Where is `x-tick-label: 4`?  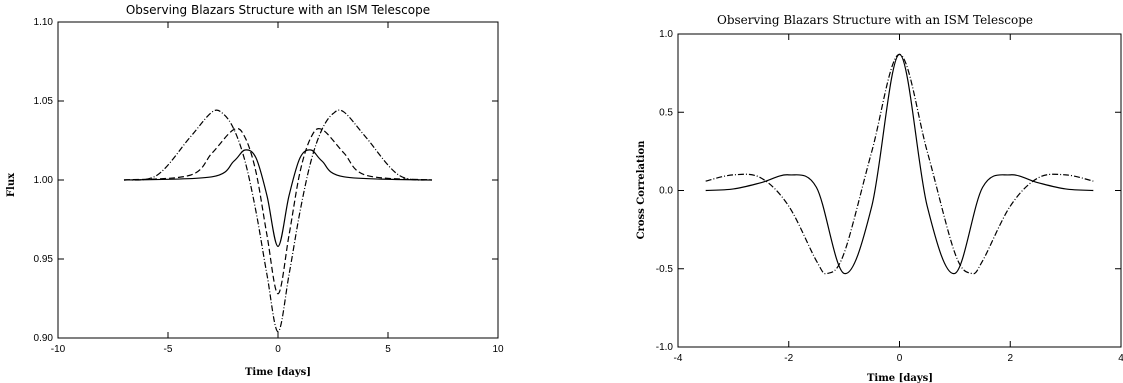 x-tick-label: 4 is located at coordinates (1120, 358).